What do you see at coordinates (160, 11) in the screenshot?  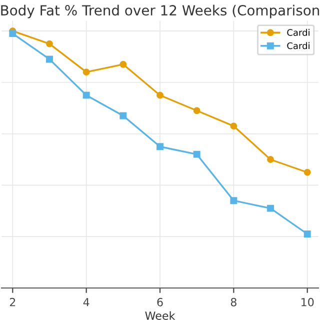 I see `chart-title: Body Fat % Trend over 12 Weeks (Comparison` at bounding box center [160, 11].